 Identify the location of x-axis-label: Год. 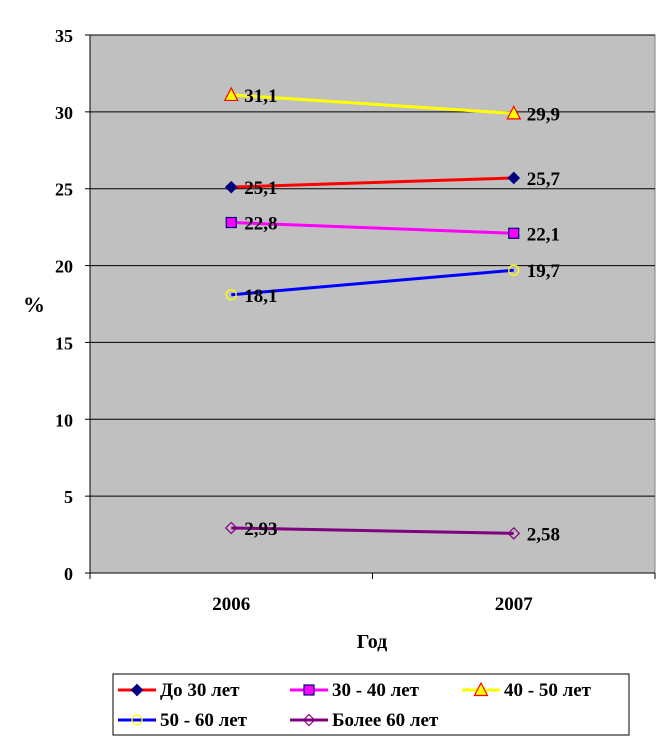
(372, 642).